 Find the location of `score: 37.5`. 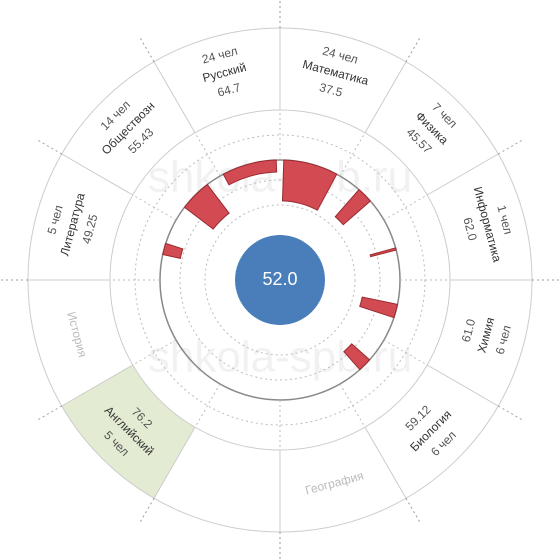

score: 37.5 is located at coordinates (331, 90).